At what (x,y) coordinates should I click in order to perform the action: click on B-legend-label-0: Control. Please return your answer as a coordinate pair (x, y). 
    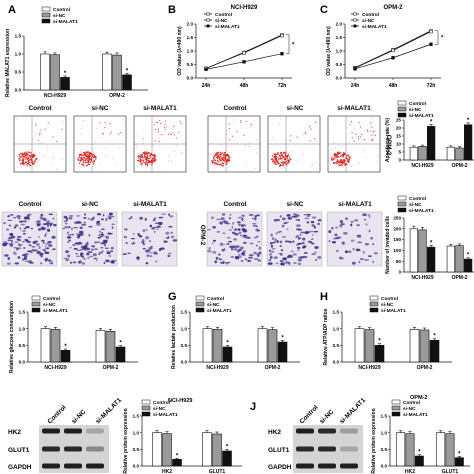
    Looking at the image, I should click on (223, 15).